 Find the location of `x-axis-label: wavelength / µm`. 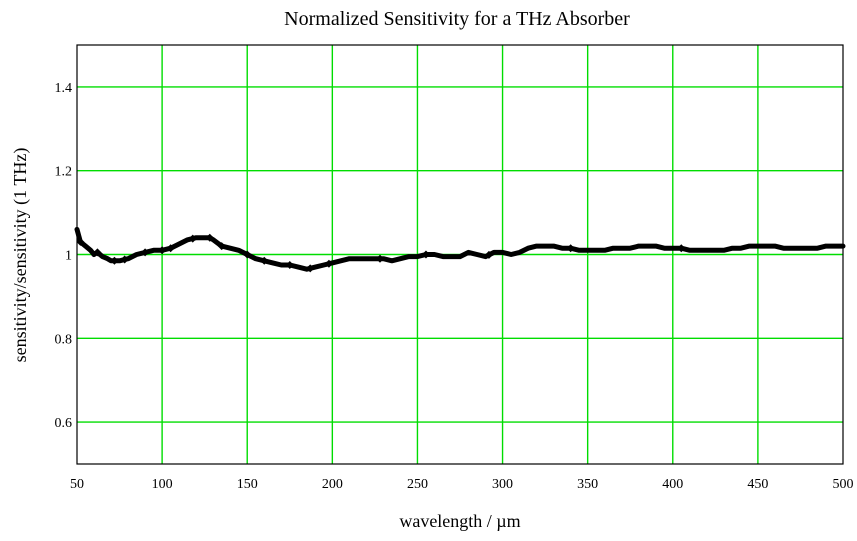

x-axis-label: wavelength / µm is located at coordinates (459, 521).